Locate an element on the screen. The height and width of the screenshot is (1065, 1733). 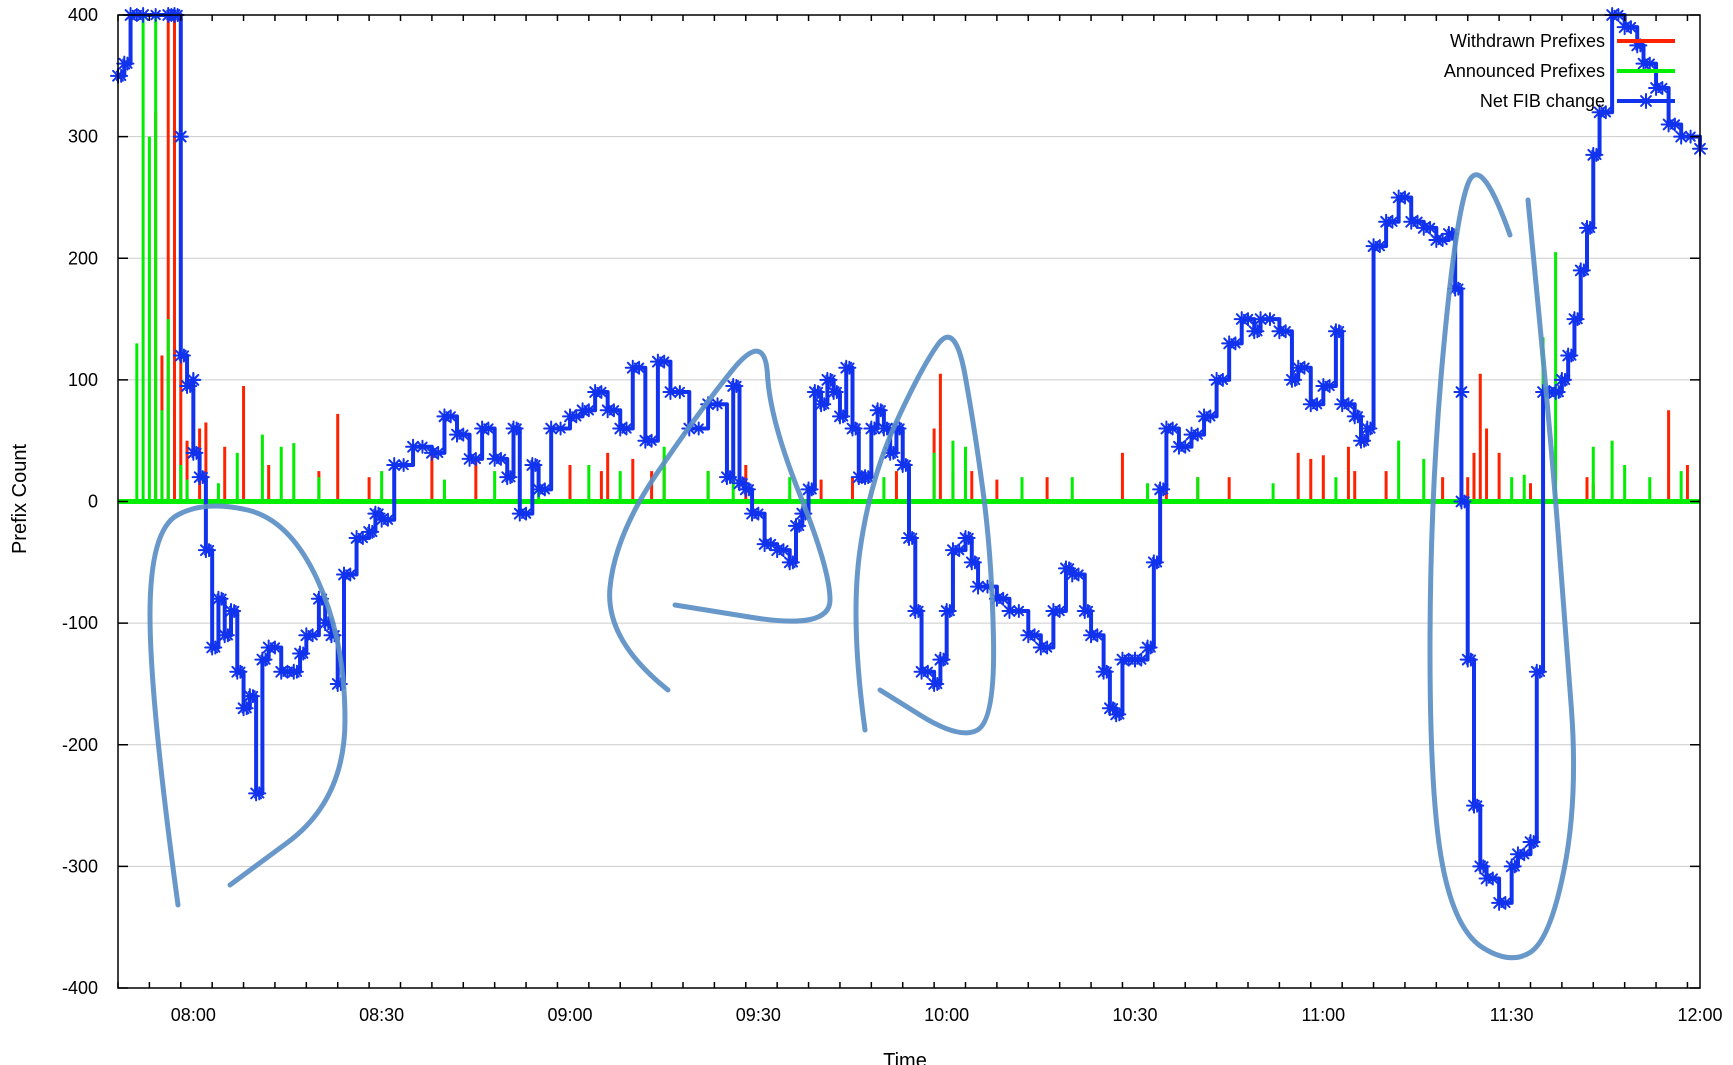
x-tick-label: 11:00 is located at coordinates (1323, 1015).